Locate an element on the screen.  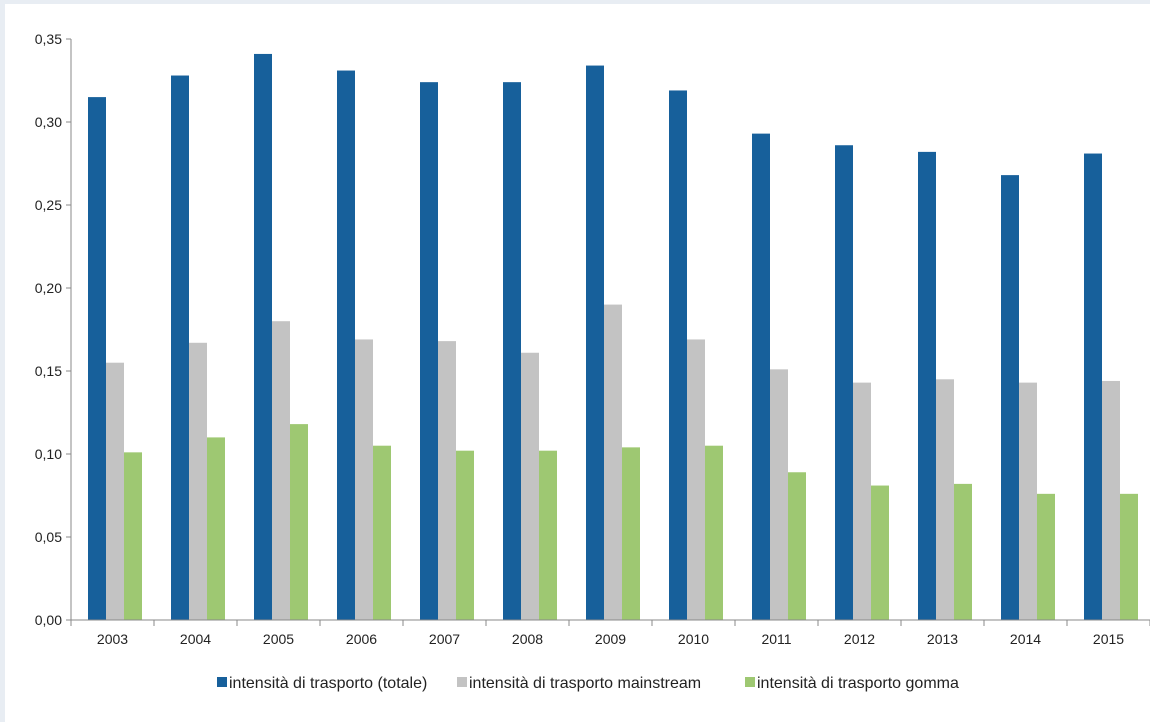
y-tick-label: 0,10 is located at coordinates (48, 454).